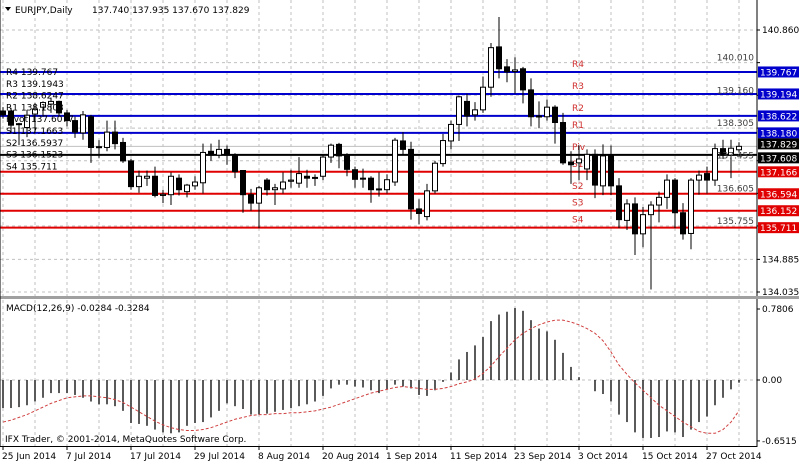 This screenshot has width=799, height=464. I want to click on price-tick-label: 140.860, so click(780, 31).